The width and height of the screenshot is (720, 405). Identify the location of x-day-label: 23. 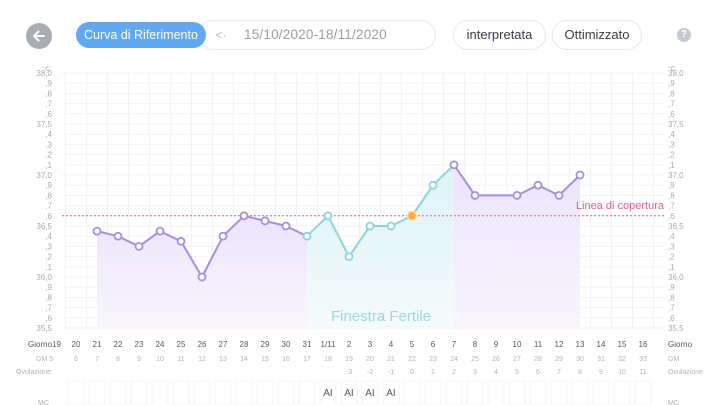
(139, 344).